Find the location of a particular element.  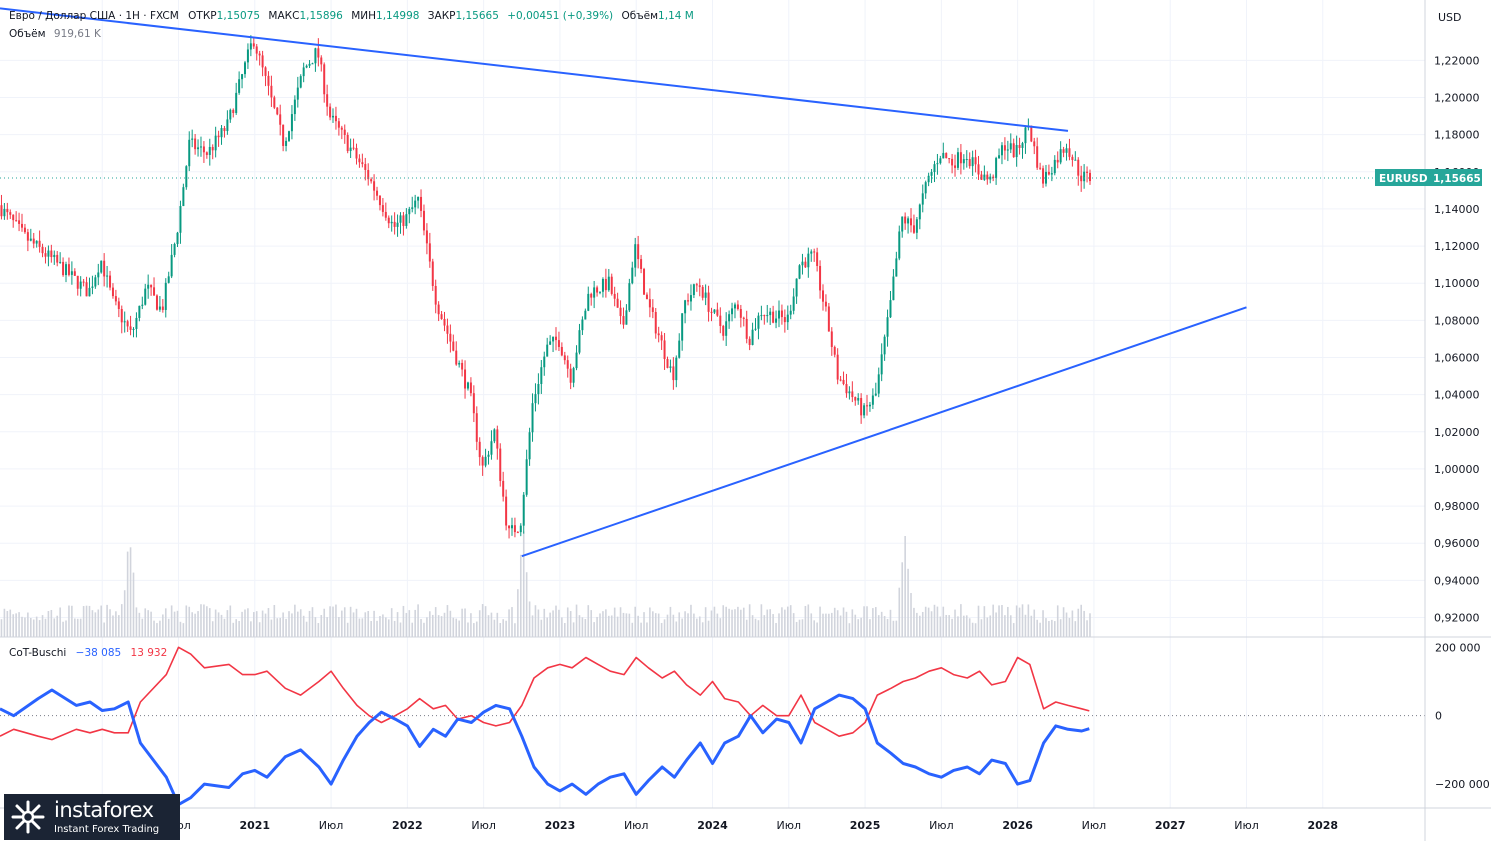

time-tick-label: Июл is located at coordinates (331, 825).